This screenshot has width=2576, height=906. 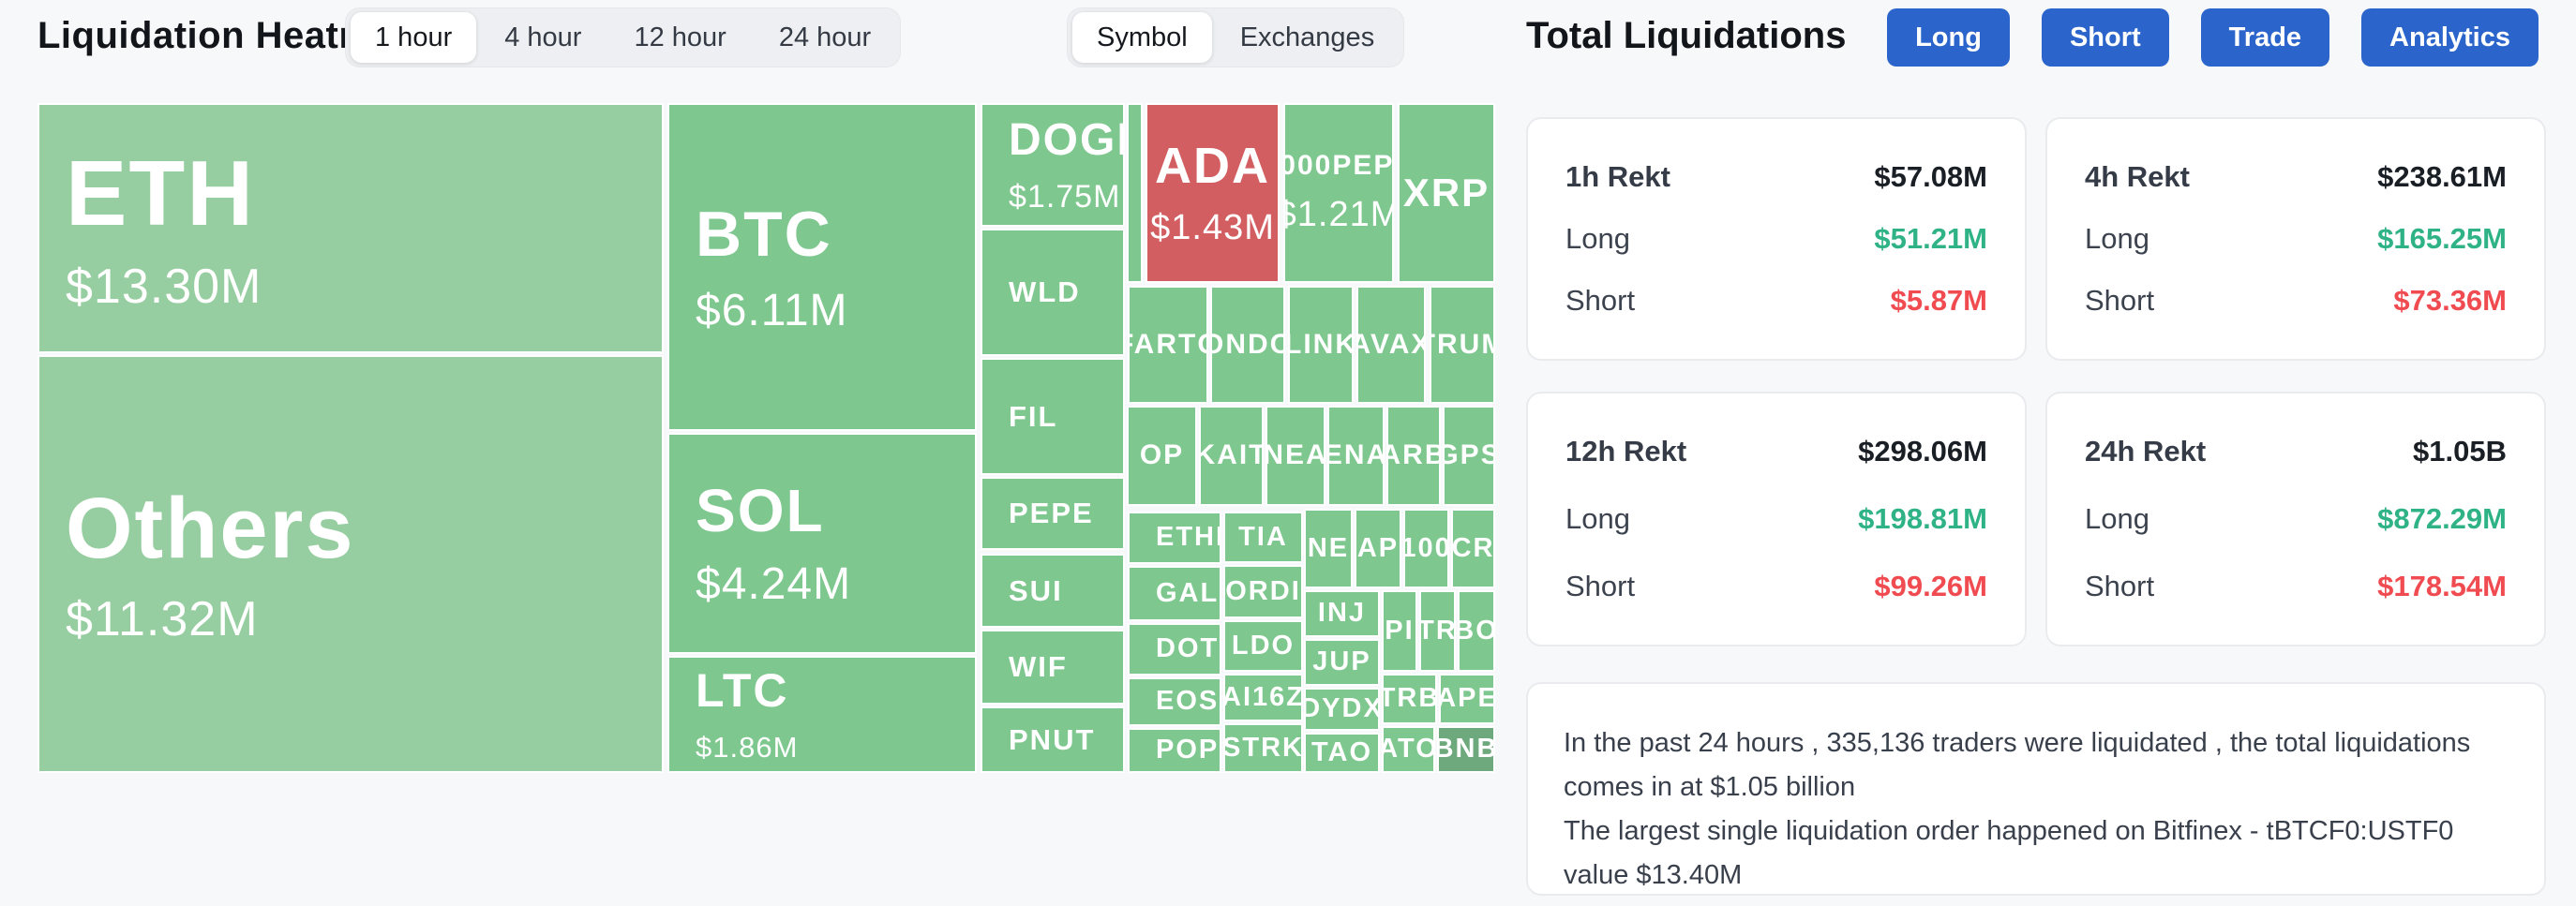 I want to click on action-buttons: Long Short Trade Analytics, so click(x=2213, y=37).